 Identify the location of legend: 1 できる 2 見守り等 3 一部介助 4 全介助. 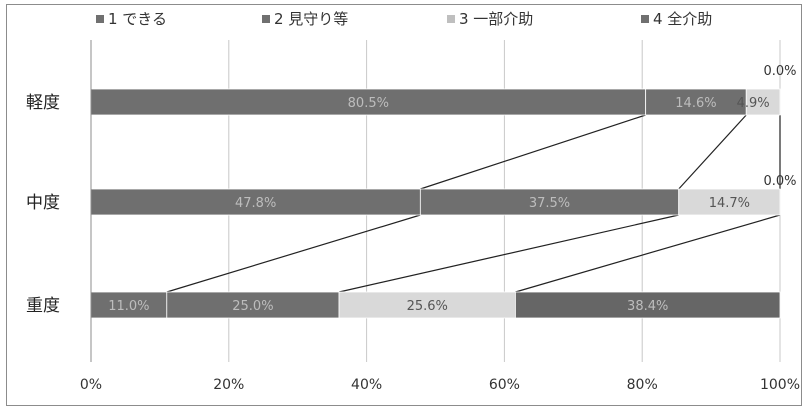
(404, 19).